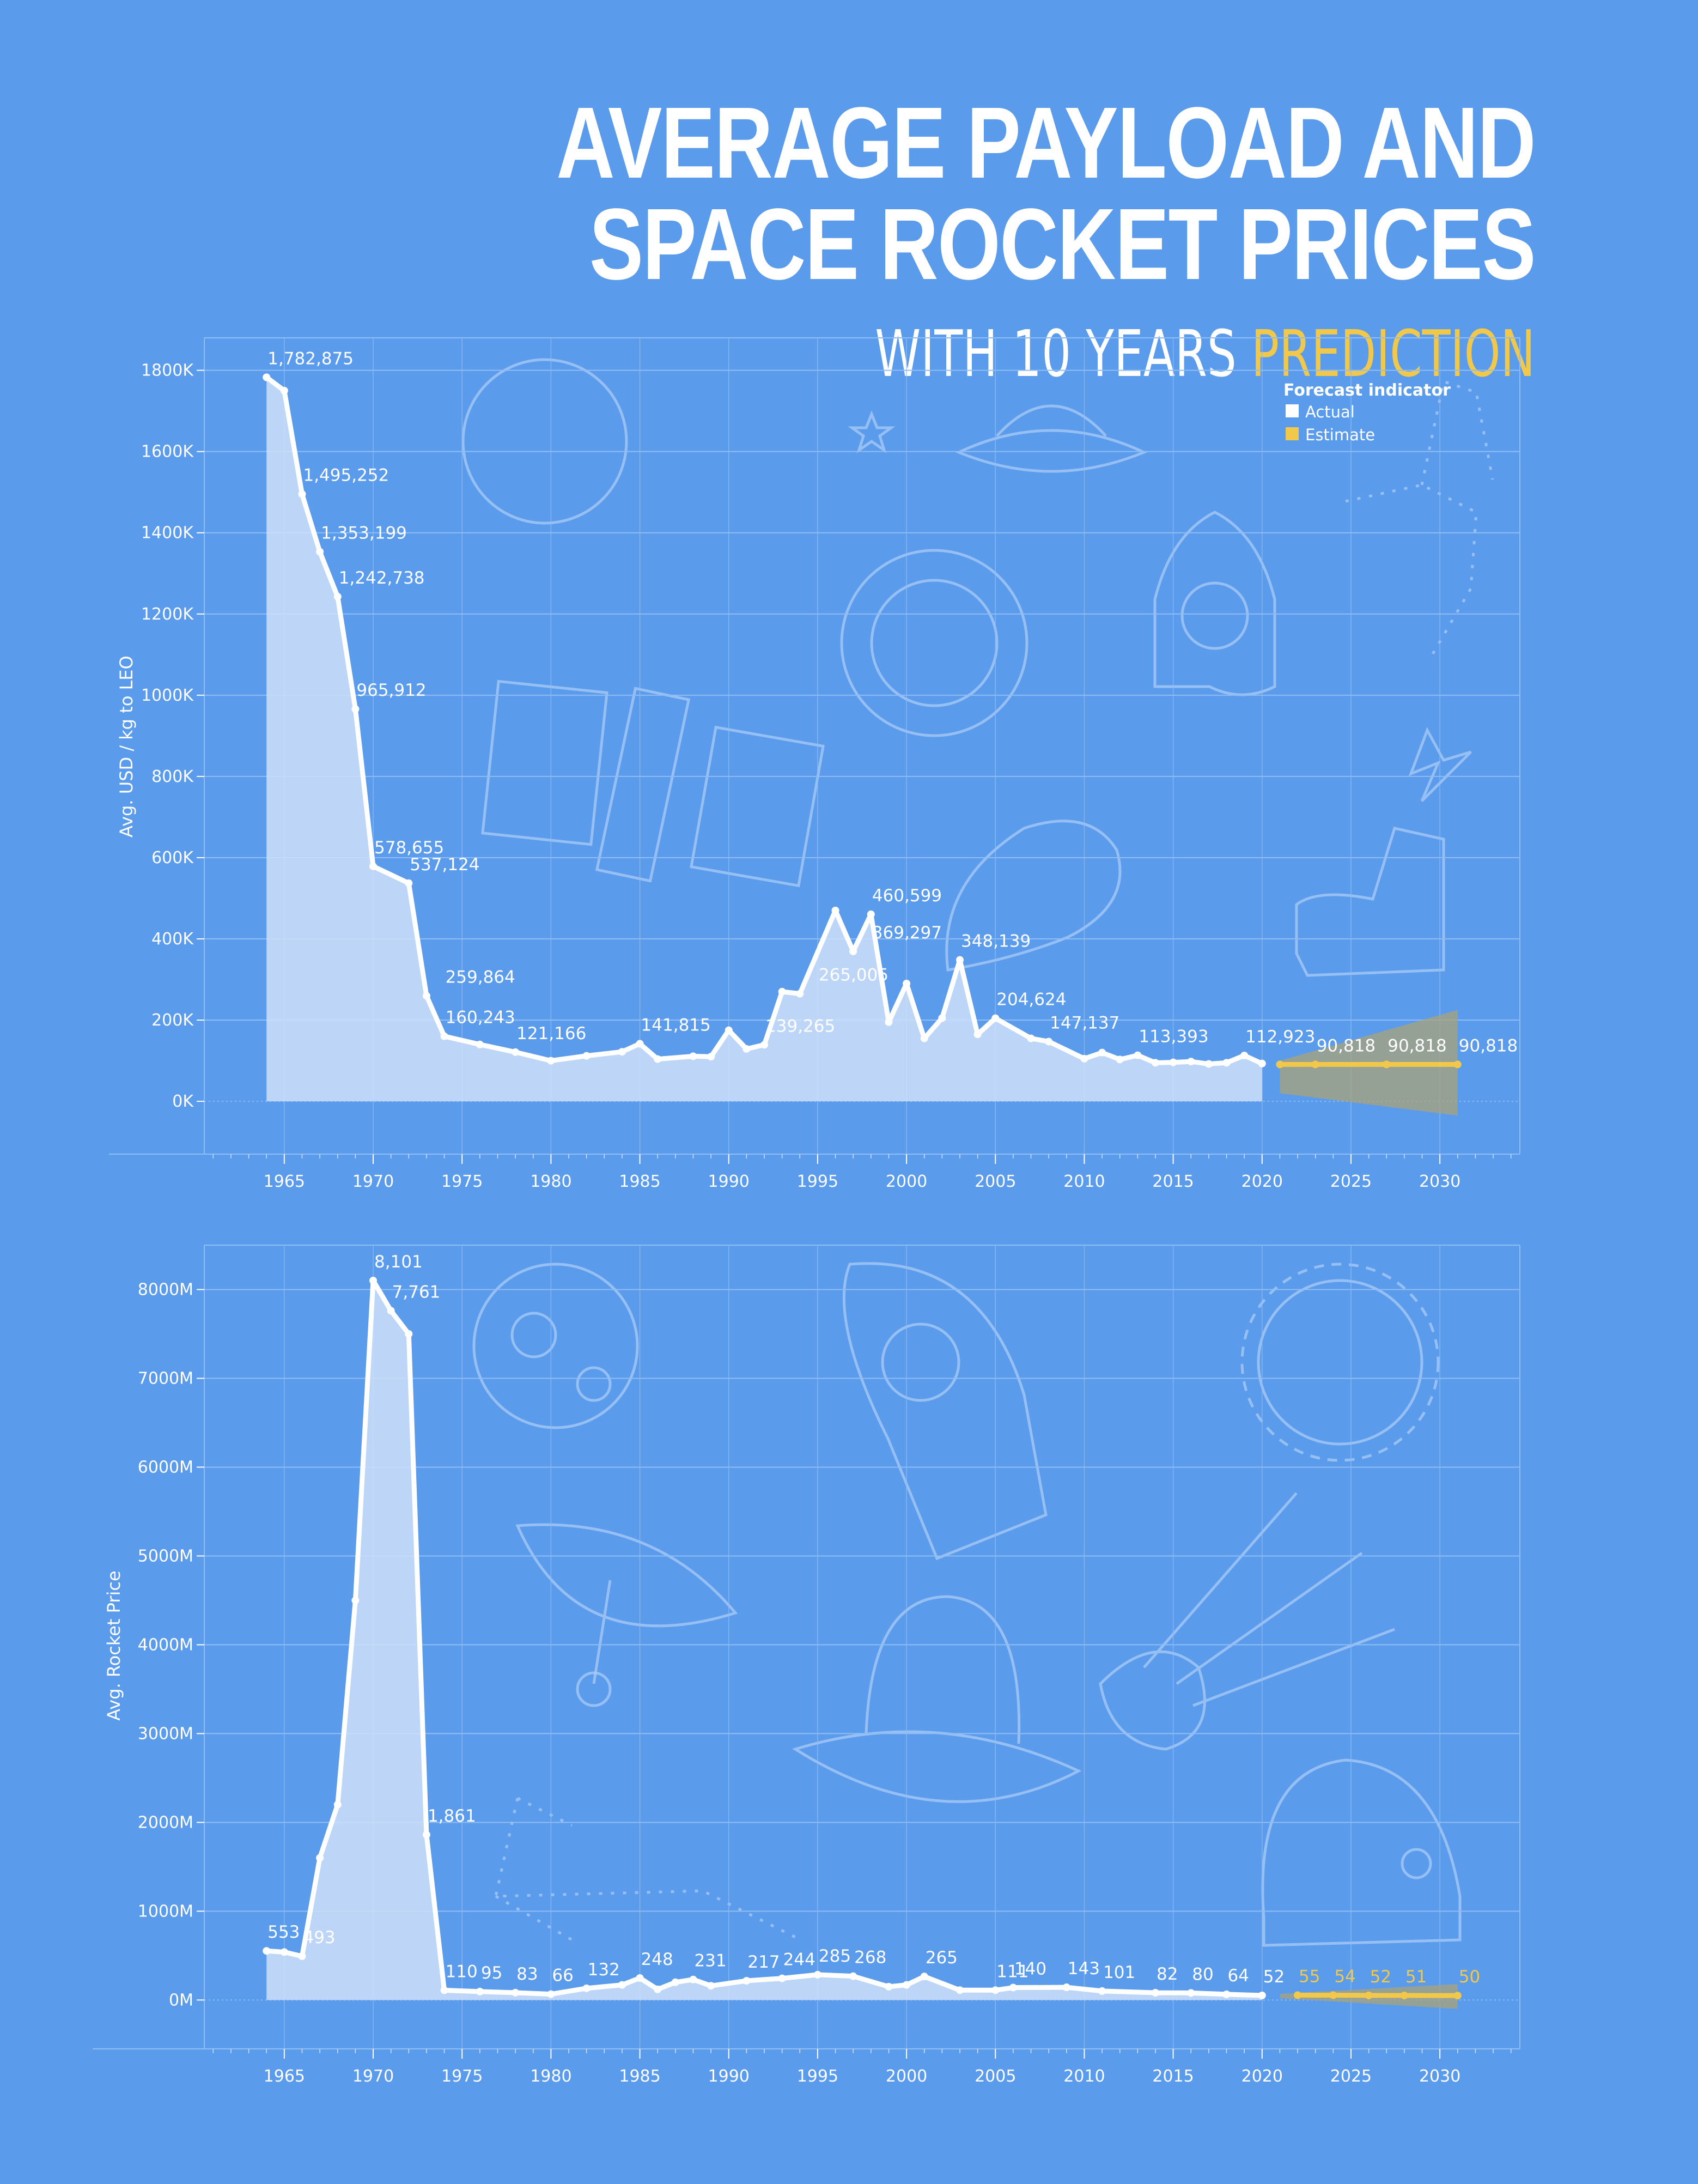 This screenshot has height=2184, width=1698. I want to click on rocket-doodle, so click(1214, 603).